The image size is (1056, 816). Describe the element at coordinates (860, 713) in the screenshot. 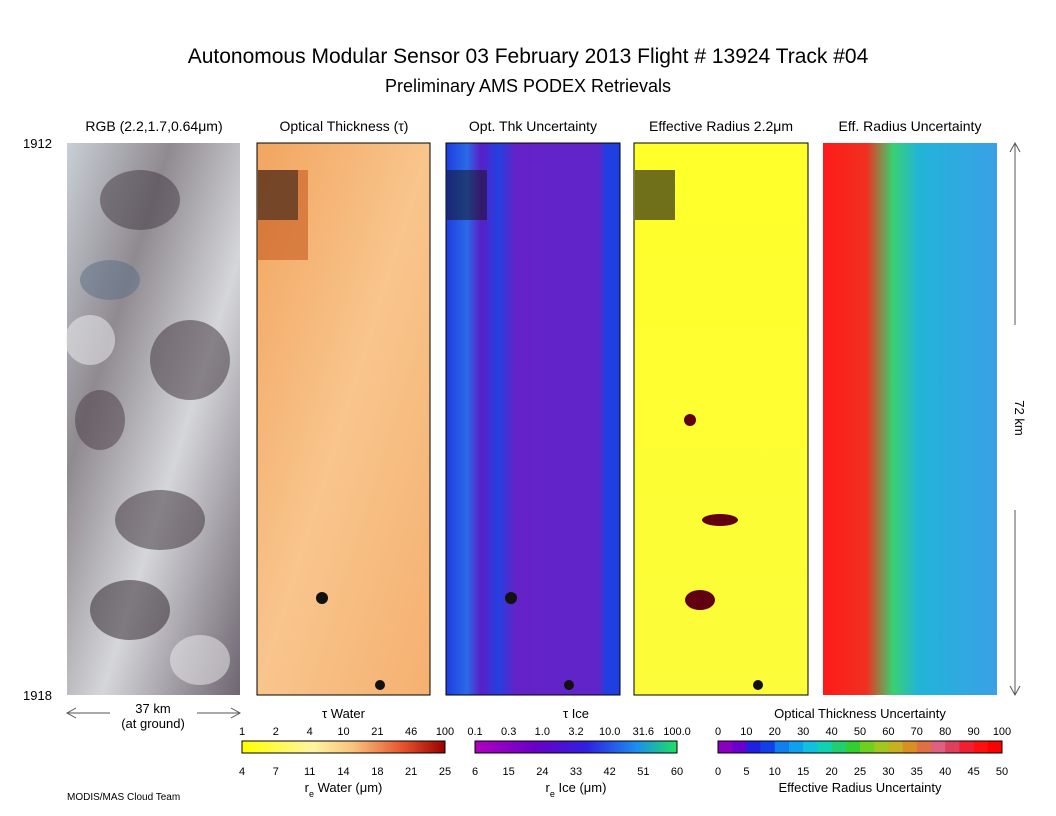

I see `colorbar-top-label: Optical Thickness Uncertainty` at that location.